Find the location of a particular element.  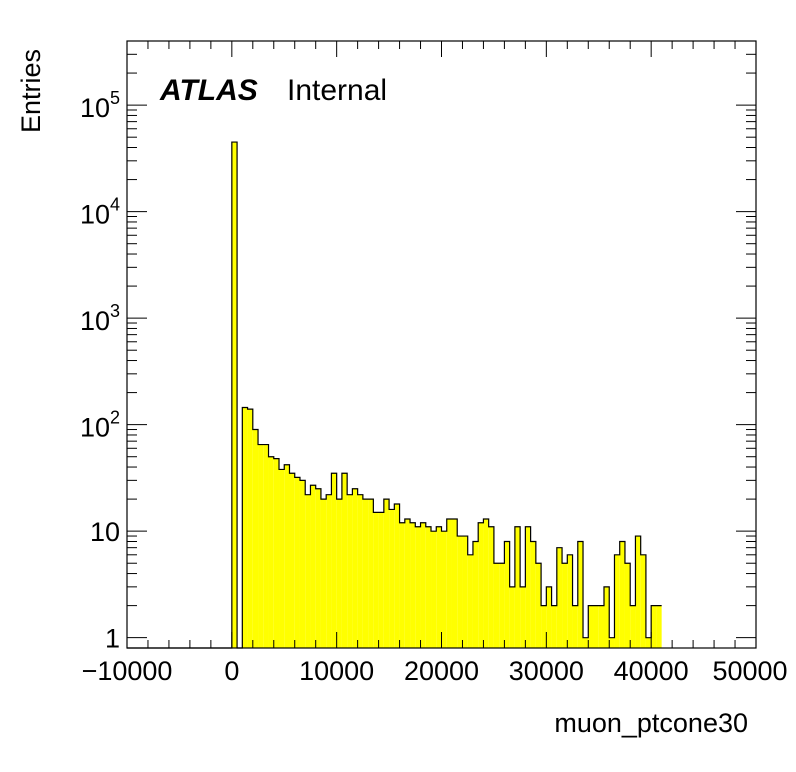

atlas-label-internal: Internal is located at coordinates (337, 90).